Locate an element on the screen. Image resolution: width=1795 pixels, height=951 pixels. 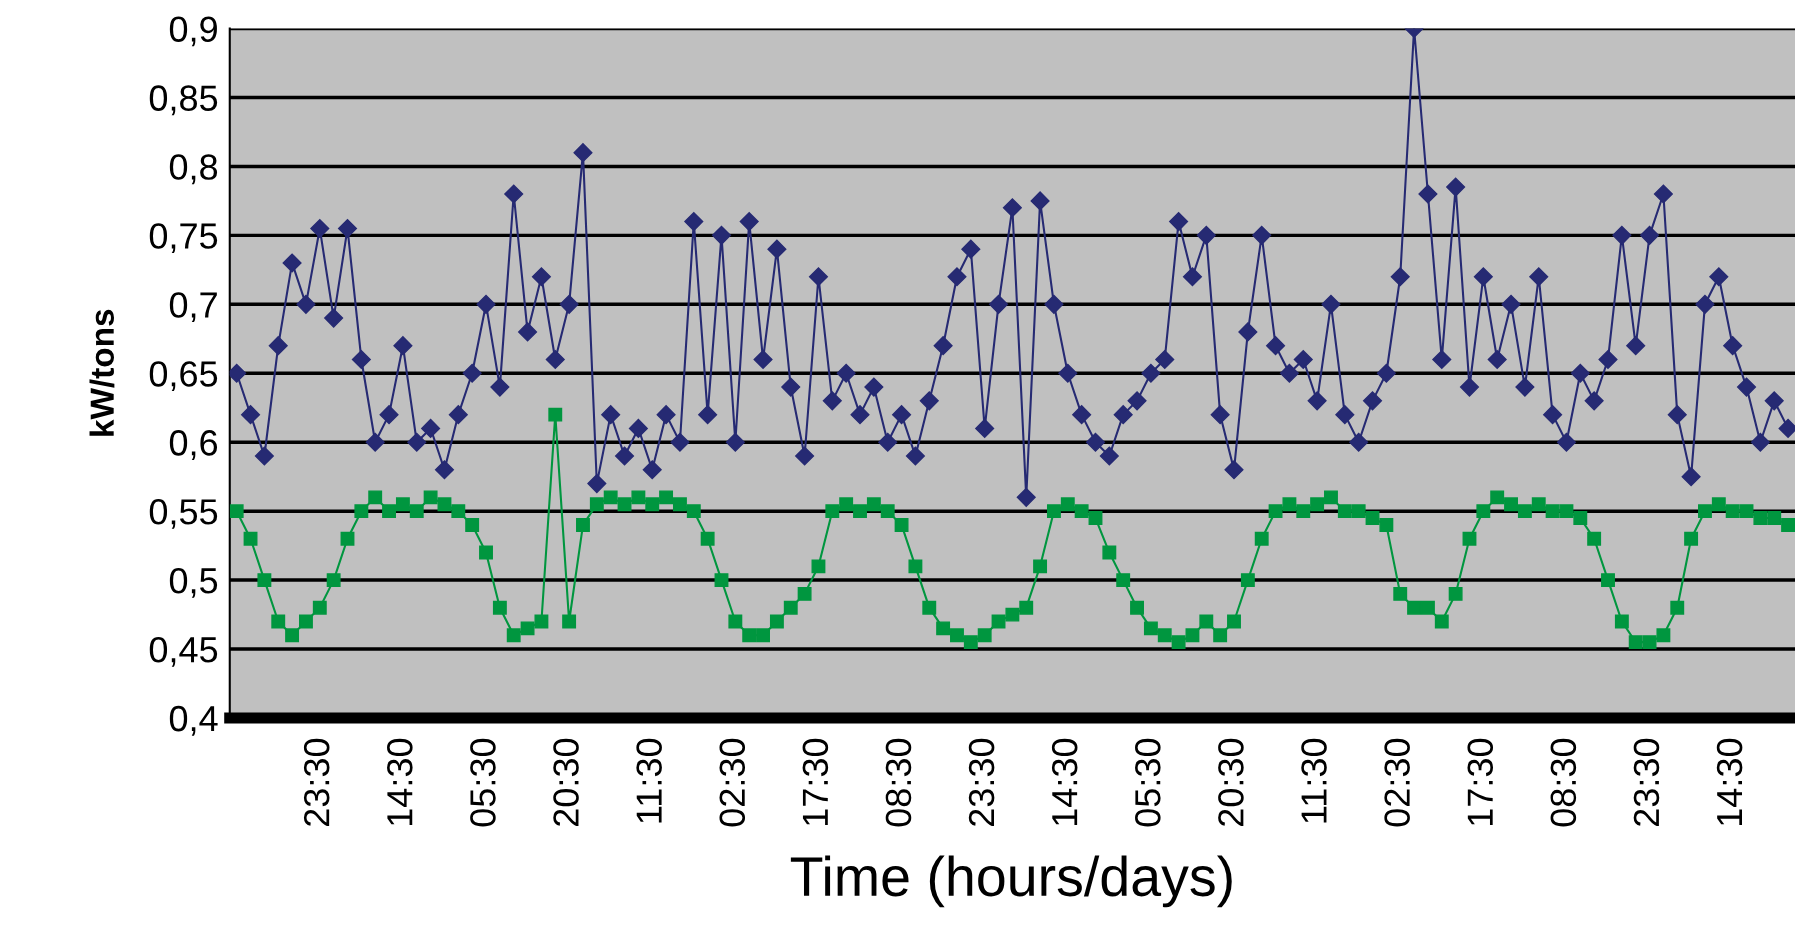
y-tick-label: 0,55 is located at coordinates (183, 514).